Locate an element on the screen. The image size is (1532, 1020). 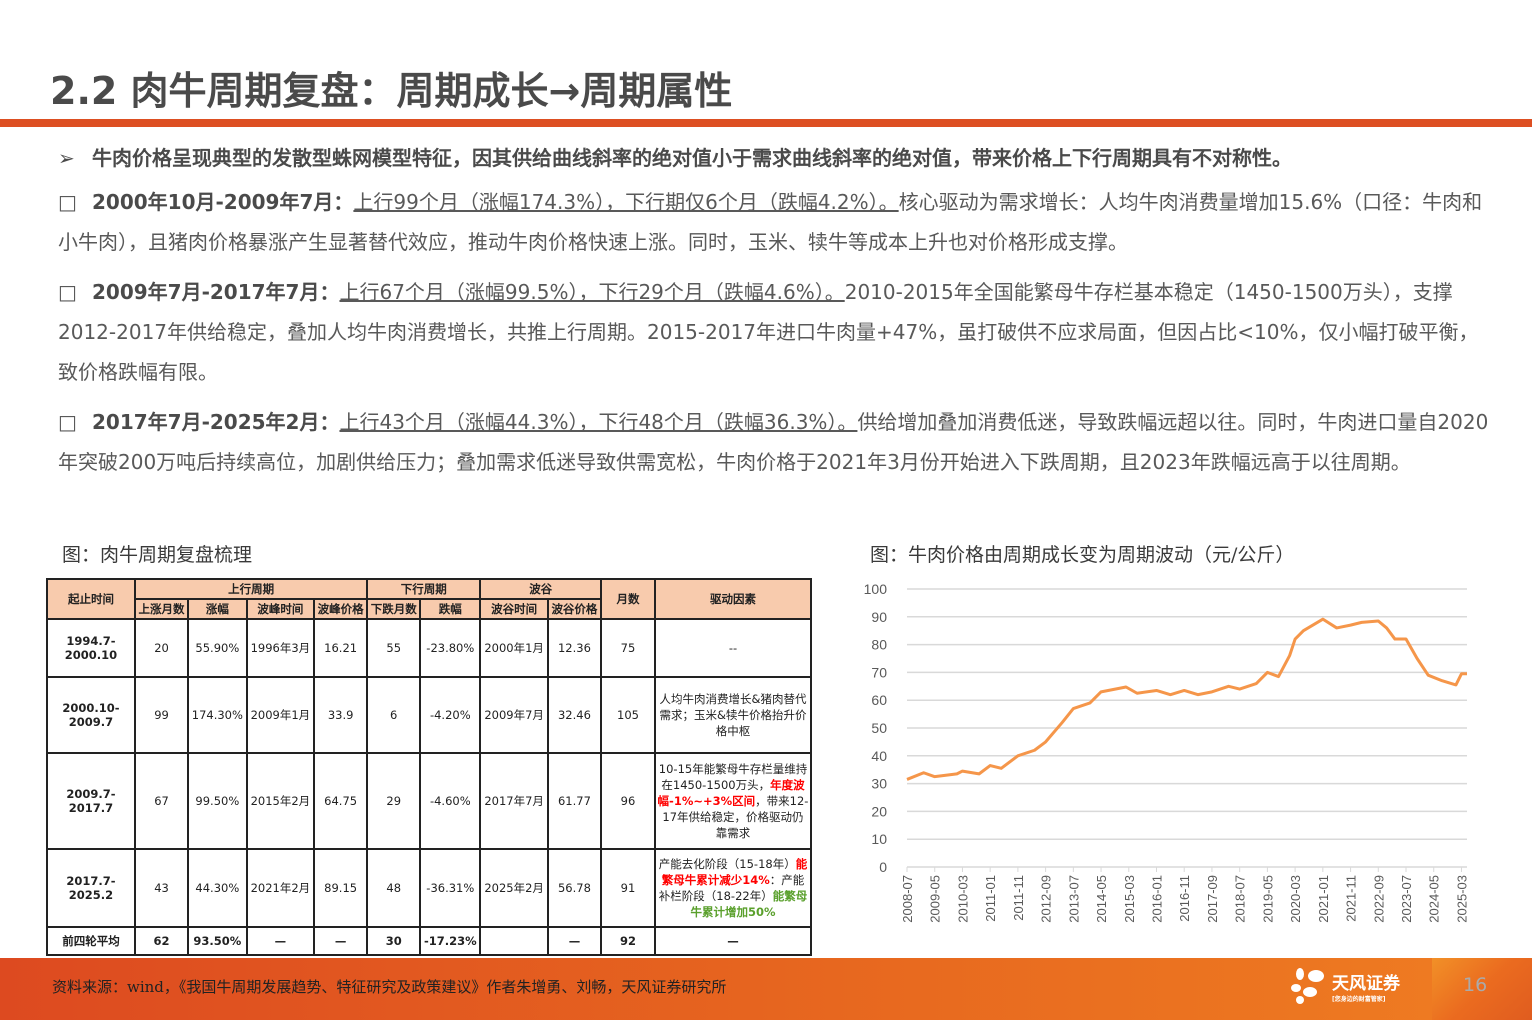
svg-text: 100 is located at coordinates (876, 589).